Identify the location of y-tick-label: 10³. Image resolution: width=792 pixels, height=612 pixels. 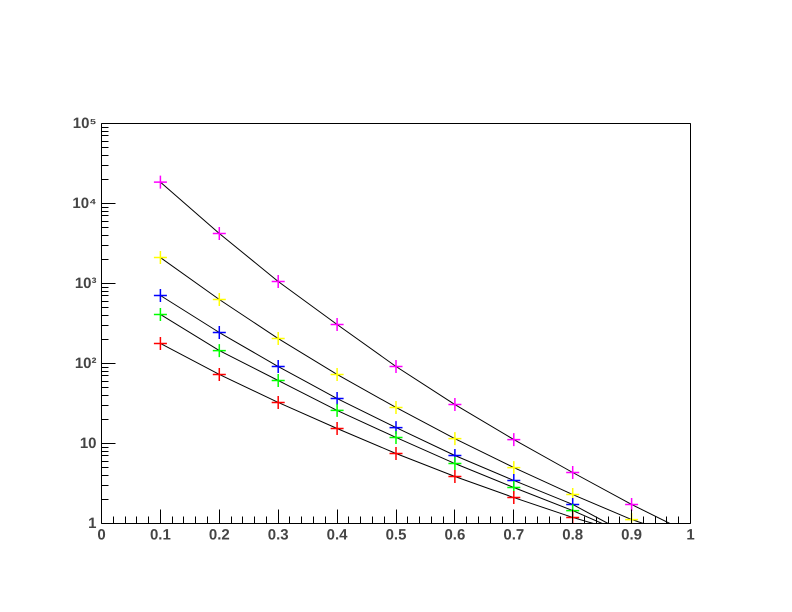
(85, 283).